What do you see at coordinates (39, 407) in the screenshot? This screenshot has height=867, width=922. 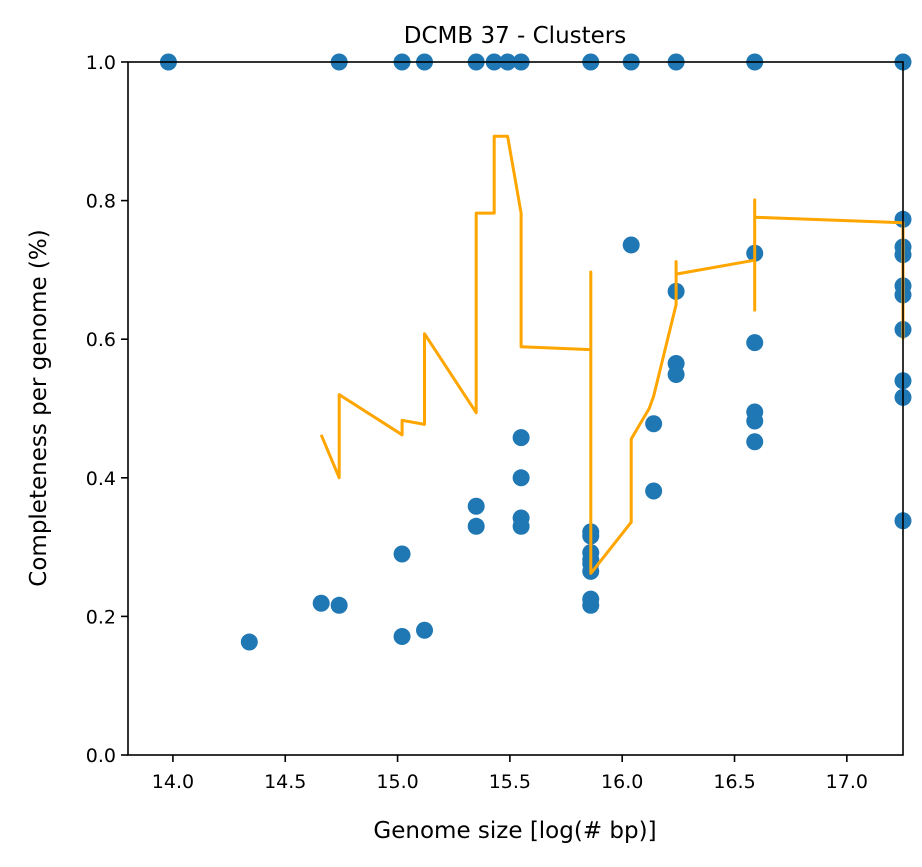 I see `y-axis-label: Completeness per genome (%)` at bounding box center [39, 407].